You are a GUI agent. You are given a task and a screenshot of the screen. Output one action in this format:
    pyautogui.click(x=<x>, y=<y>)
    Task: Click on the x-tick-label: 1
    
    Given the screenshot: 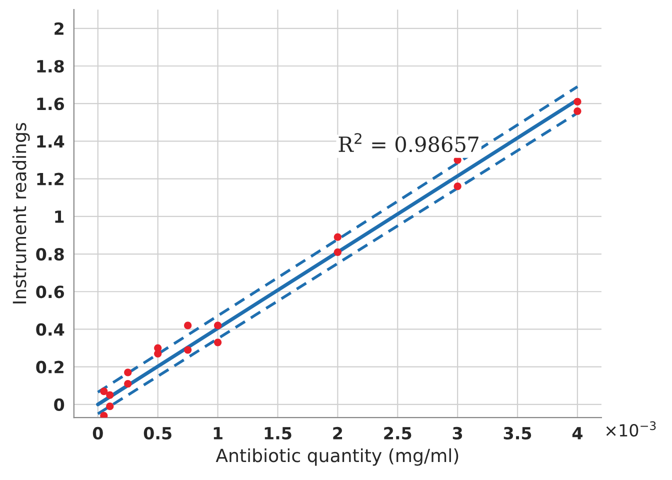 What is the action you would take?
    pyautogui.click(x=218, y=433)
    